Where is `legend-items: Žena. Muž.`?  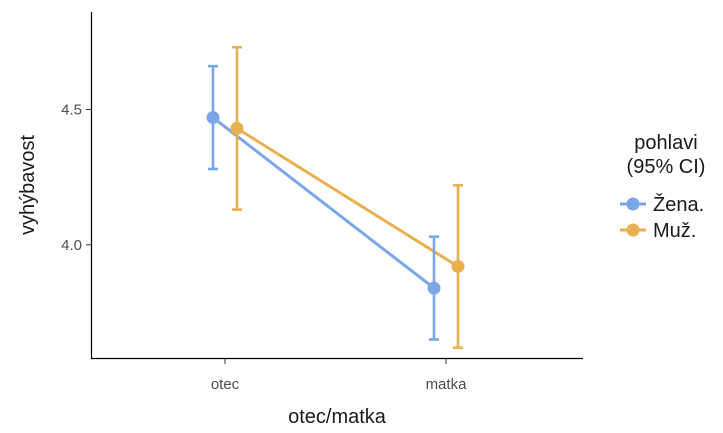
legend-items: Žena. Muž. is located at coordinates (662, 217).